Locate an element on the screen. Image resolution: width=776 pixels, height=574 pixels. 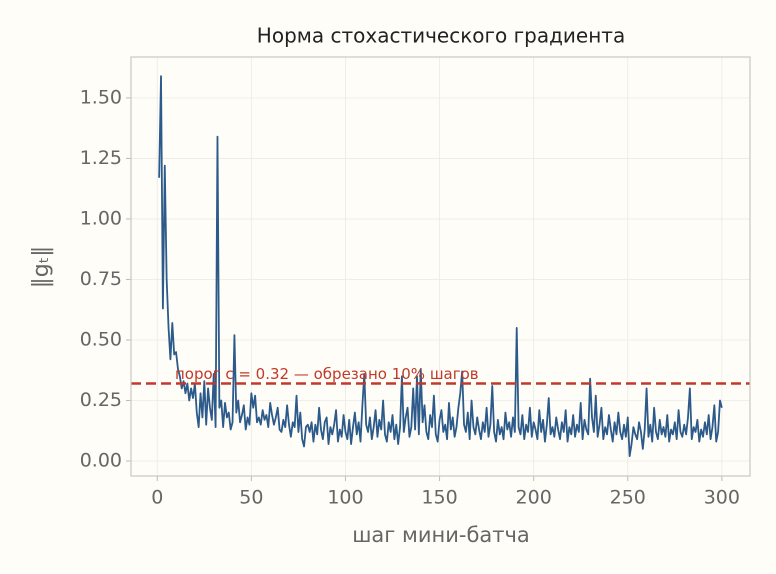
y-tick-label: 1.25 is located at coordinates (101, 158).